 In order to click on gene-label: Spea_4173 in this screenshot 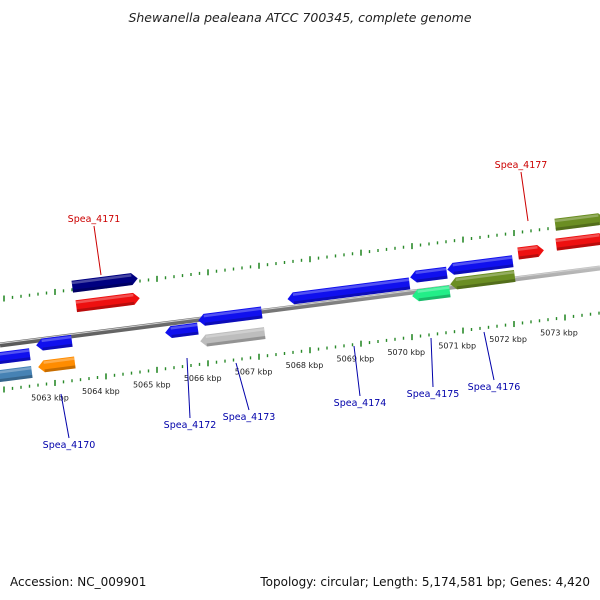, I will do `click(249, 417)`.